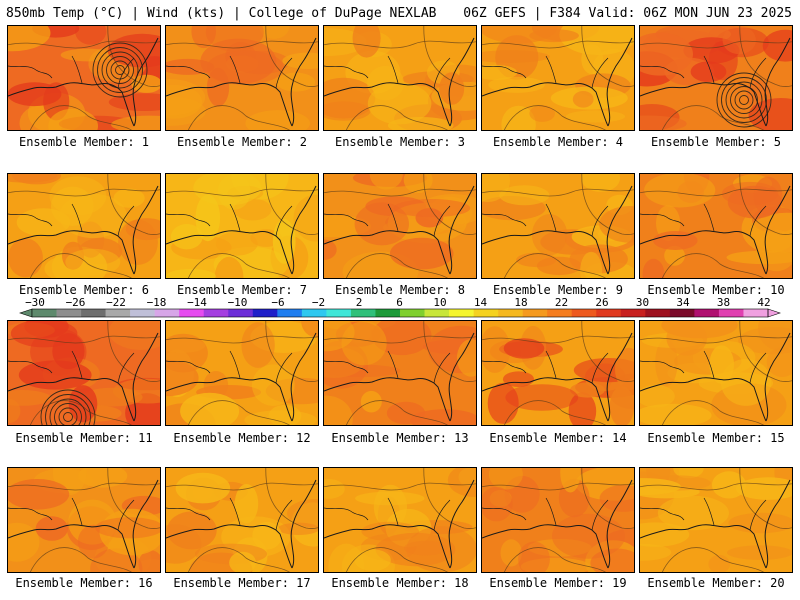 This screenshot has height=600, width=800. What do you see at coordinates (774, 313) in the screenshot?
I see `colorbar-arrow-right` at bounding box center [774, 313].